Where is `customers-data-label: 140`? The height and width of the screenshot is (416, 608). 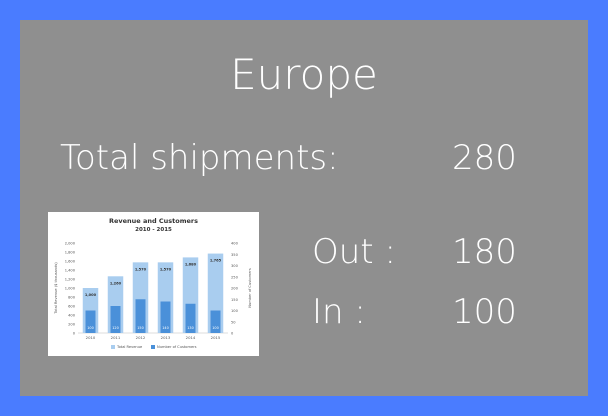 customers-data-label: 140 is located at coordinates (165, 328).